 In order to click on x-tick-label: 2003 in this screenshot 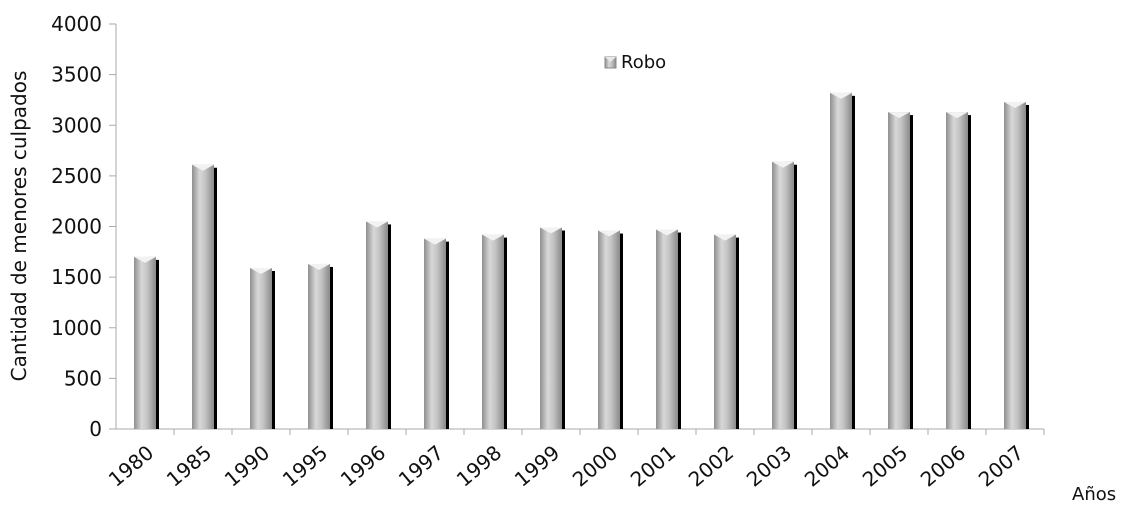, I will do `click(769, 465)`.